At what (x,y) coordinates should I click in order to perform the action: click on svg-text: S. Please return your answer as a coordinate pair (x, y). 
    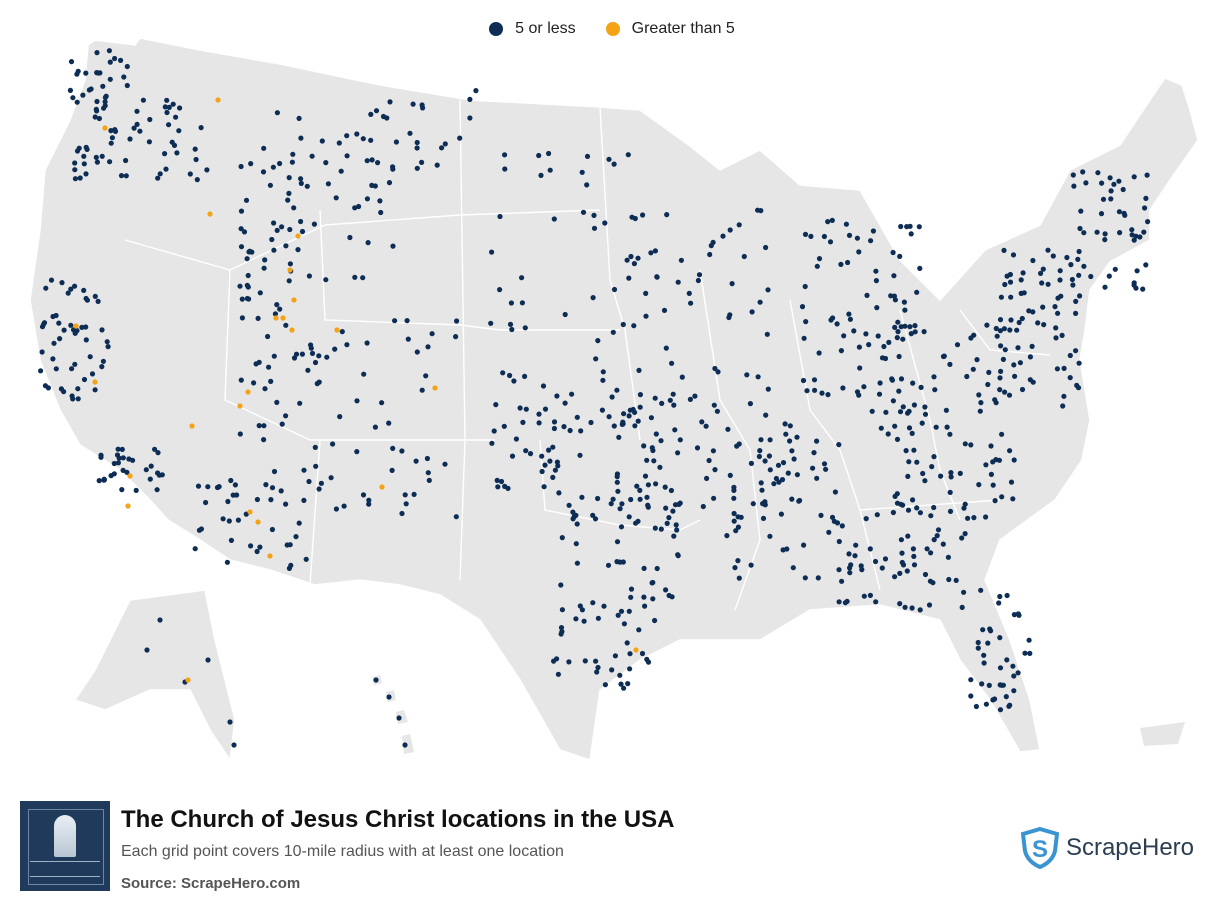
    Looking at the image, I should click on (1040, 849).